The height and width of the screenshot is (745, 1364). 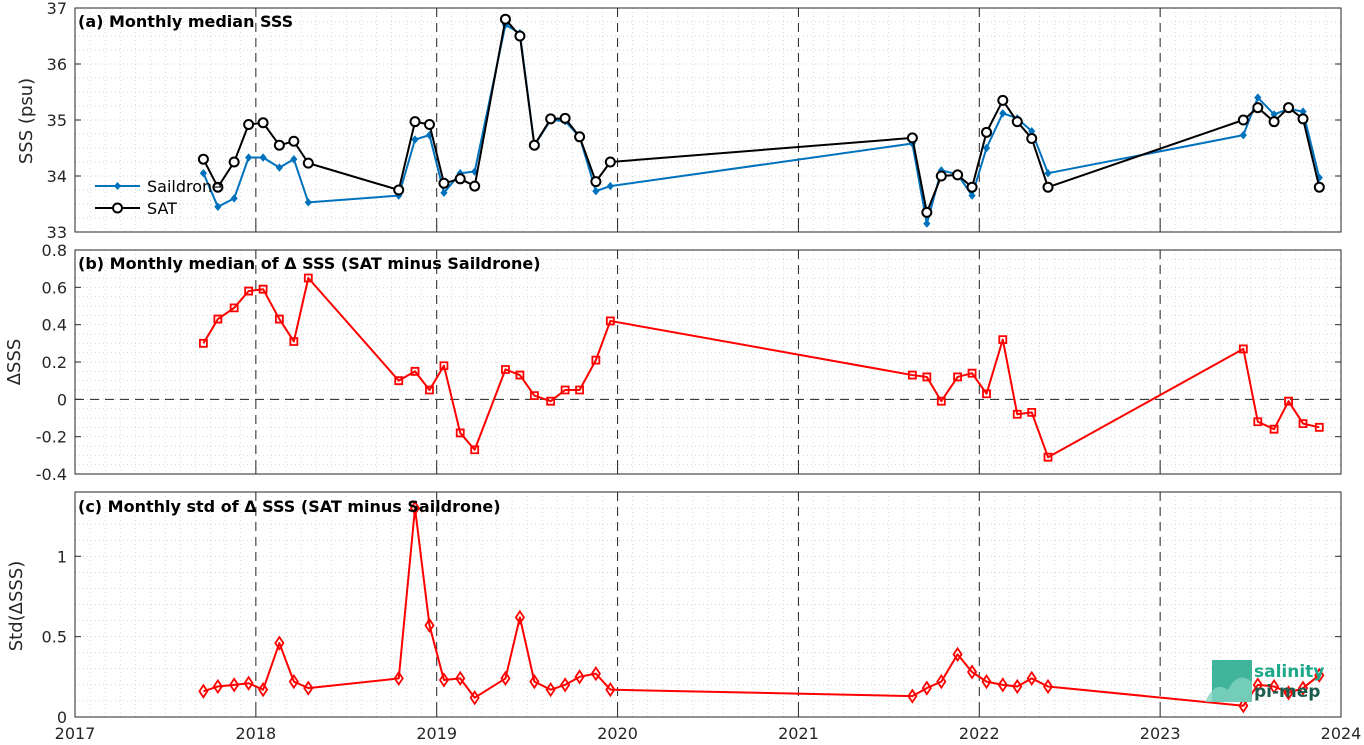 I want to click on logo-line1: salinity, so click(x=1289, y=672).